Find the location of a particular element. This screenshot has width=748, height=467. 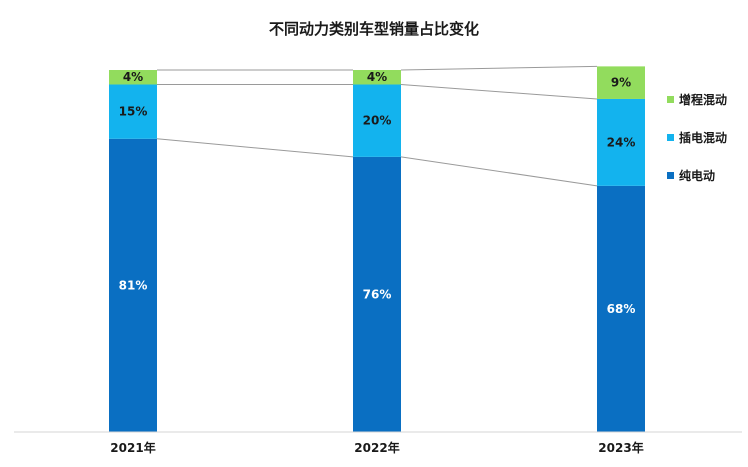

data-label-3-cat-3: 9% is located at coordinates (621, 83).